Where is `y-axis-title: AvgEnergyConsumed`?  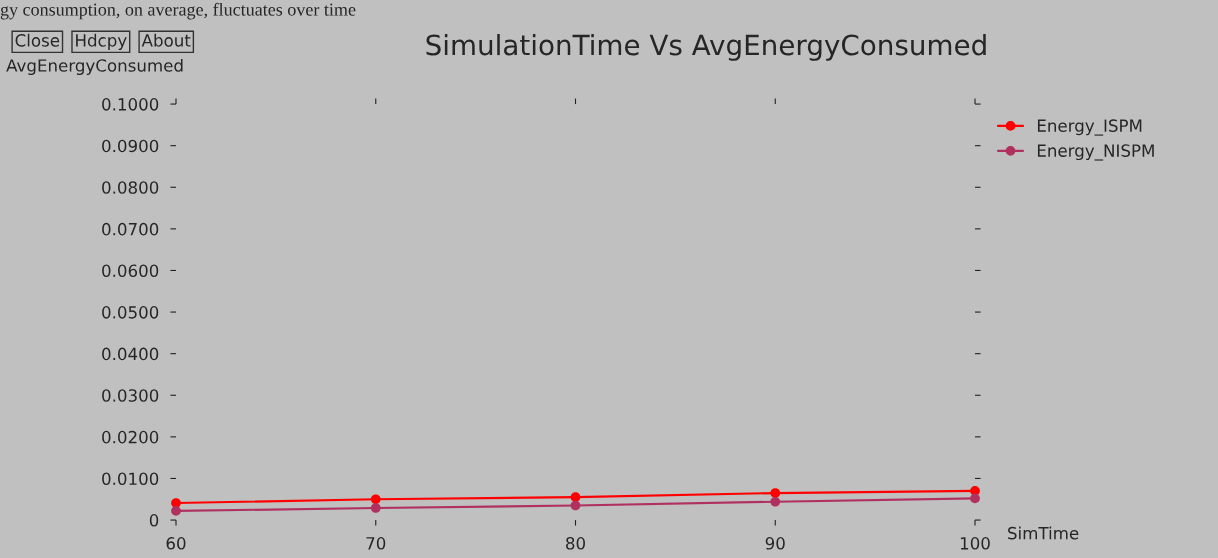
y-axis-title: AvgEnergyConsumed is located at coordinates (94, 67).